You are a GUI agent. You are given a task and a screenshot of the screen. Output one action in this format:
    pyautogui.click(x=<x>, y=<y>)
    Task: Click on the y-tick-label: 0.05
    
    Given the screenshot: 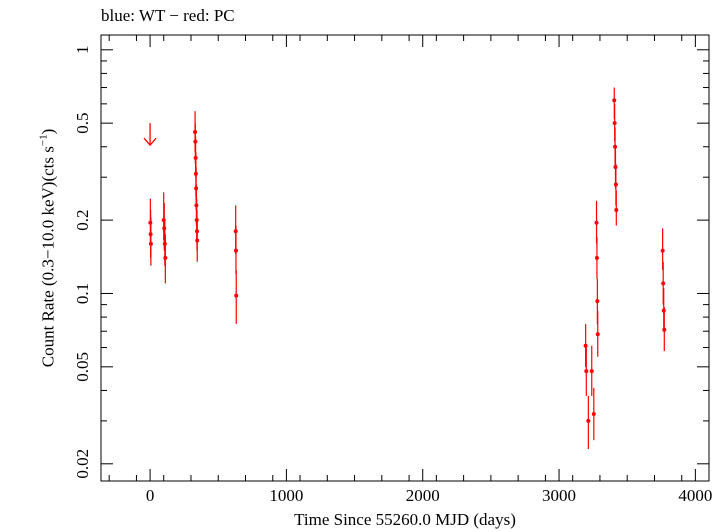 What is the action you would take?
    pyautogui.click(x=82, y=367)
    